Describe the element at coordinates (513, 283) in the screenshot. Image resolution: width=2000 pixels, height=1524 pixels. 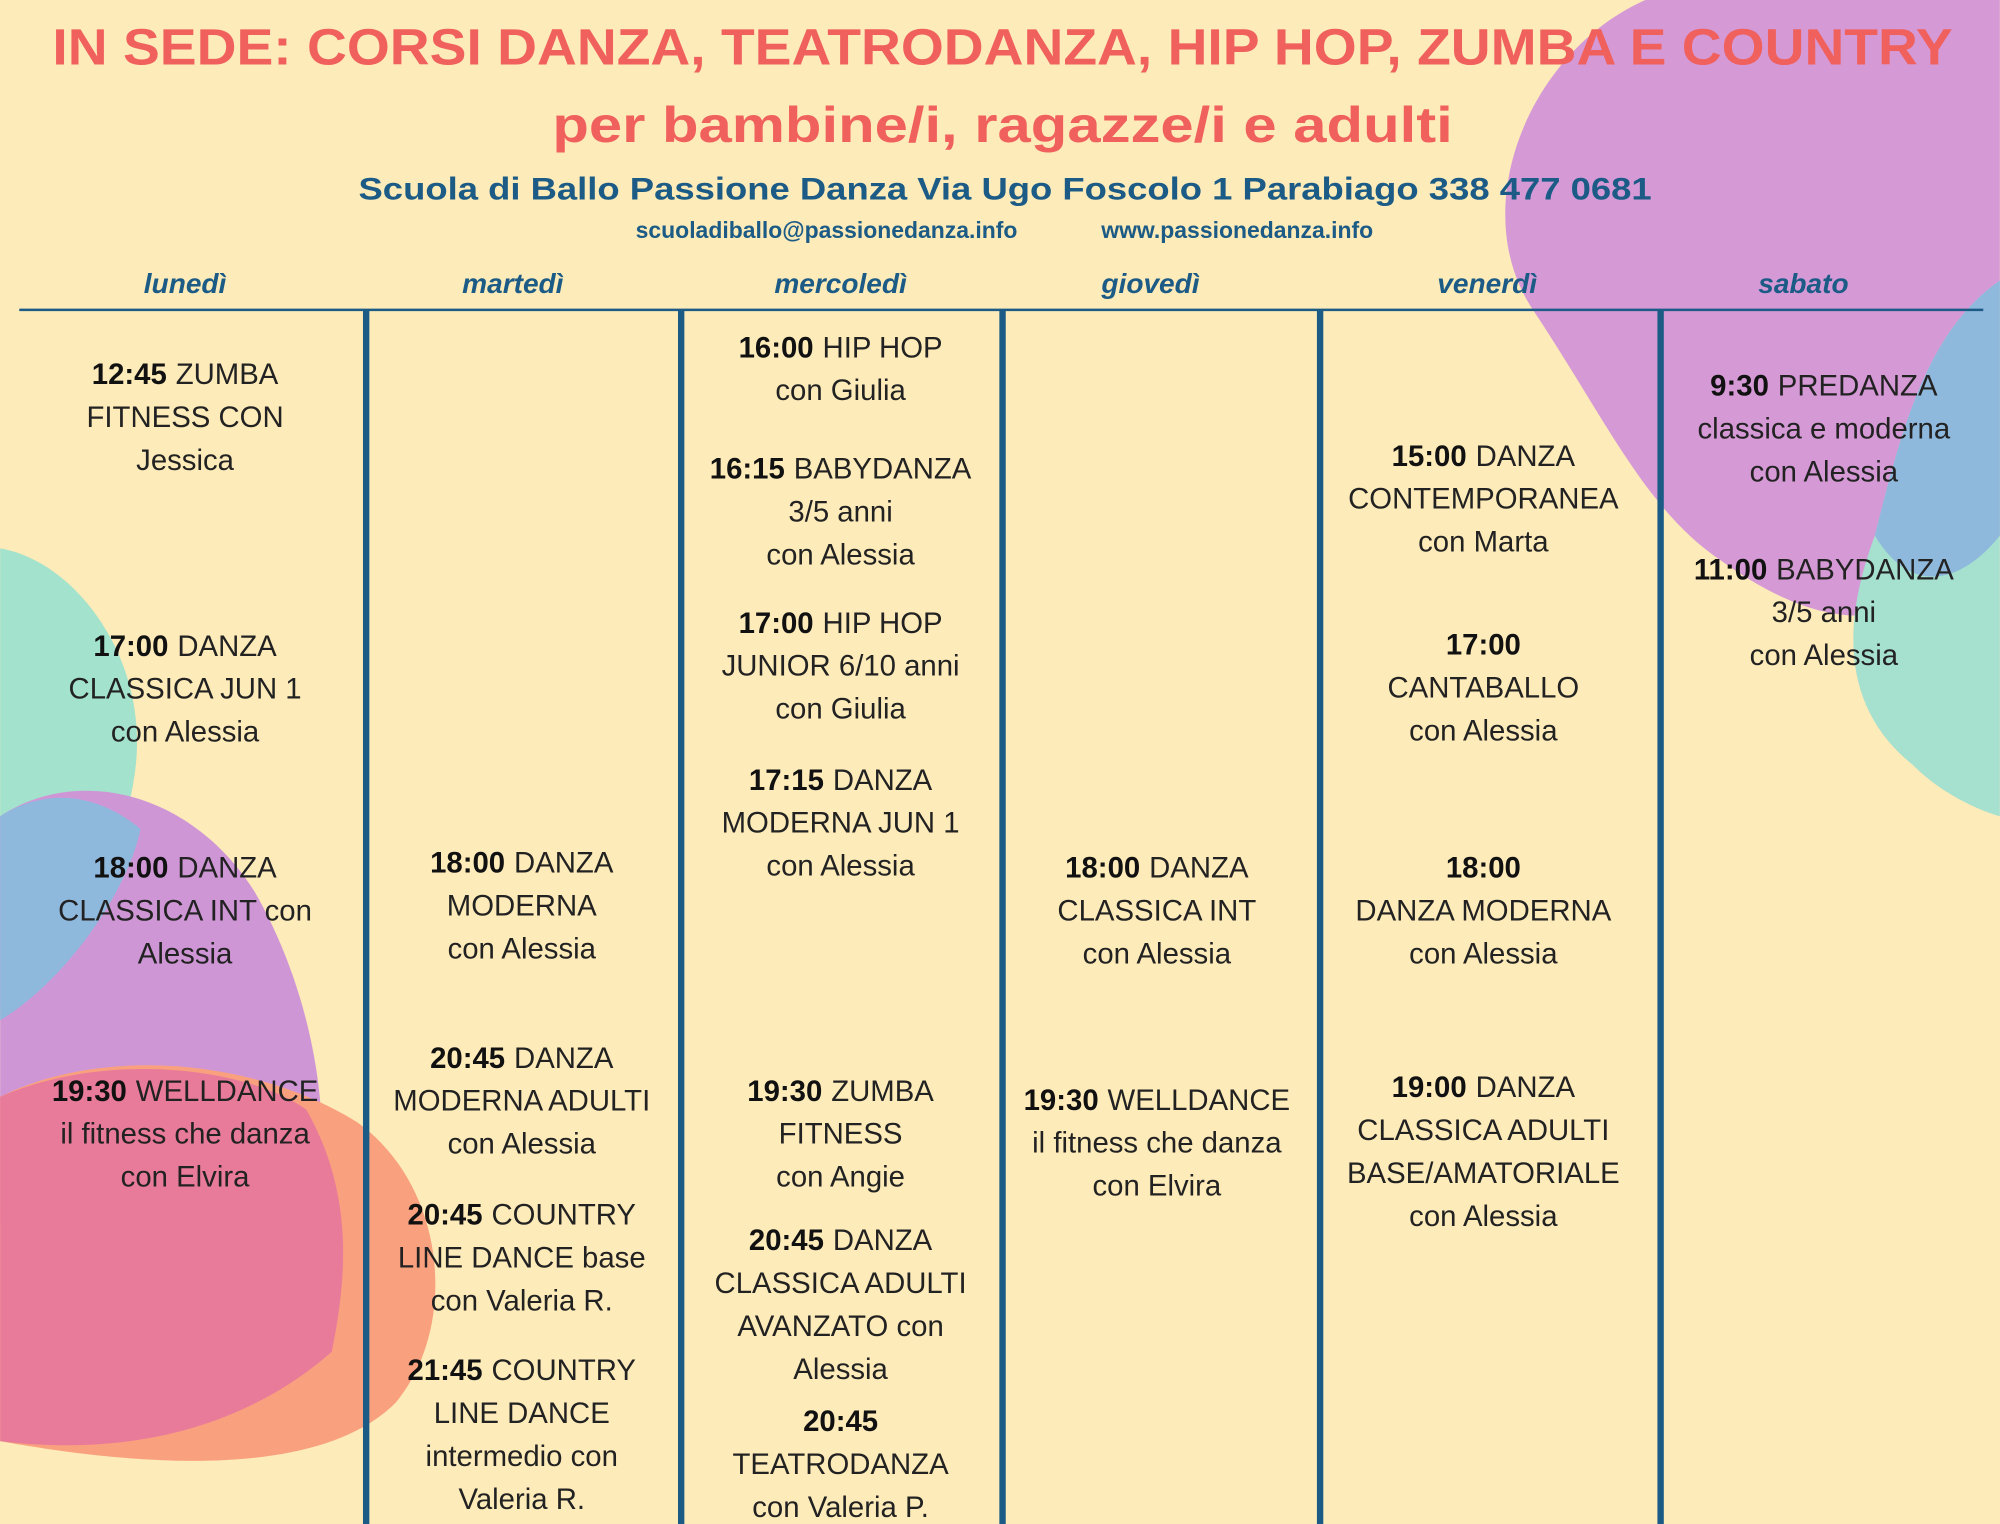
I see `day-header: martedì` at that location.